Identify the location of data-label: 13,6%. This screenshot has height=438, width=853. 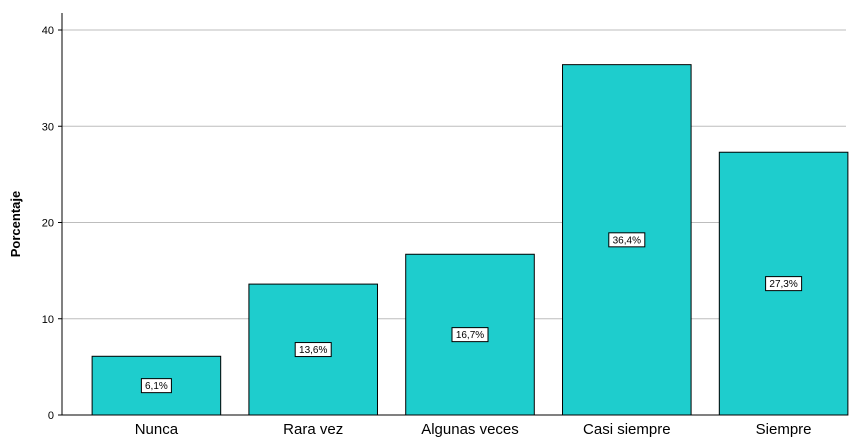
(313, 350).